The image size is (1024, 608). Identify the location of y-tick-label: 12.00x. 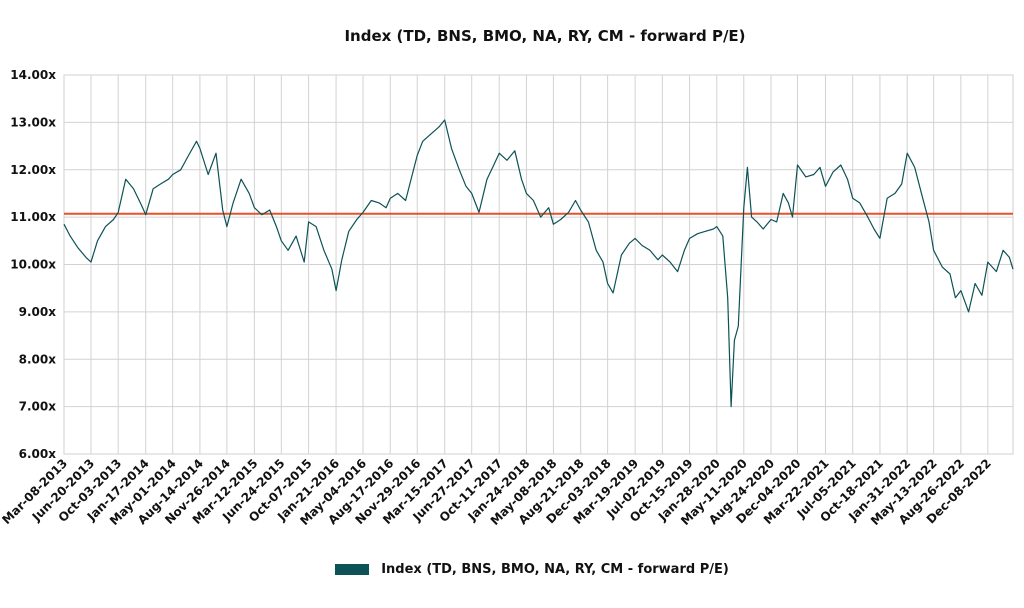
(33, 170).